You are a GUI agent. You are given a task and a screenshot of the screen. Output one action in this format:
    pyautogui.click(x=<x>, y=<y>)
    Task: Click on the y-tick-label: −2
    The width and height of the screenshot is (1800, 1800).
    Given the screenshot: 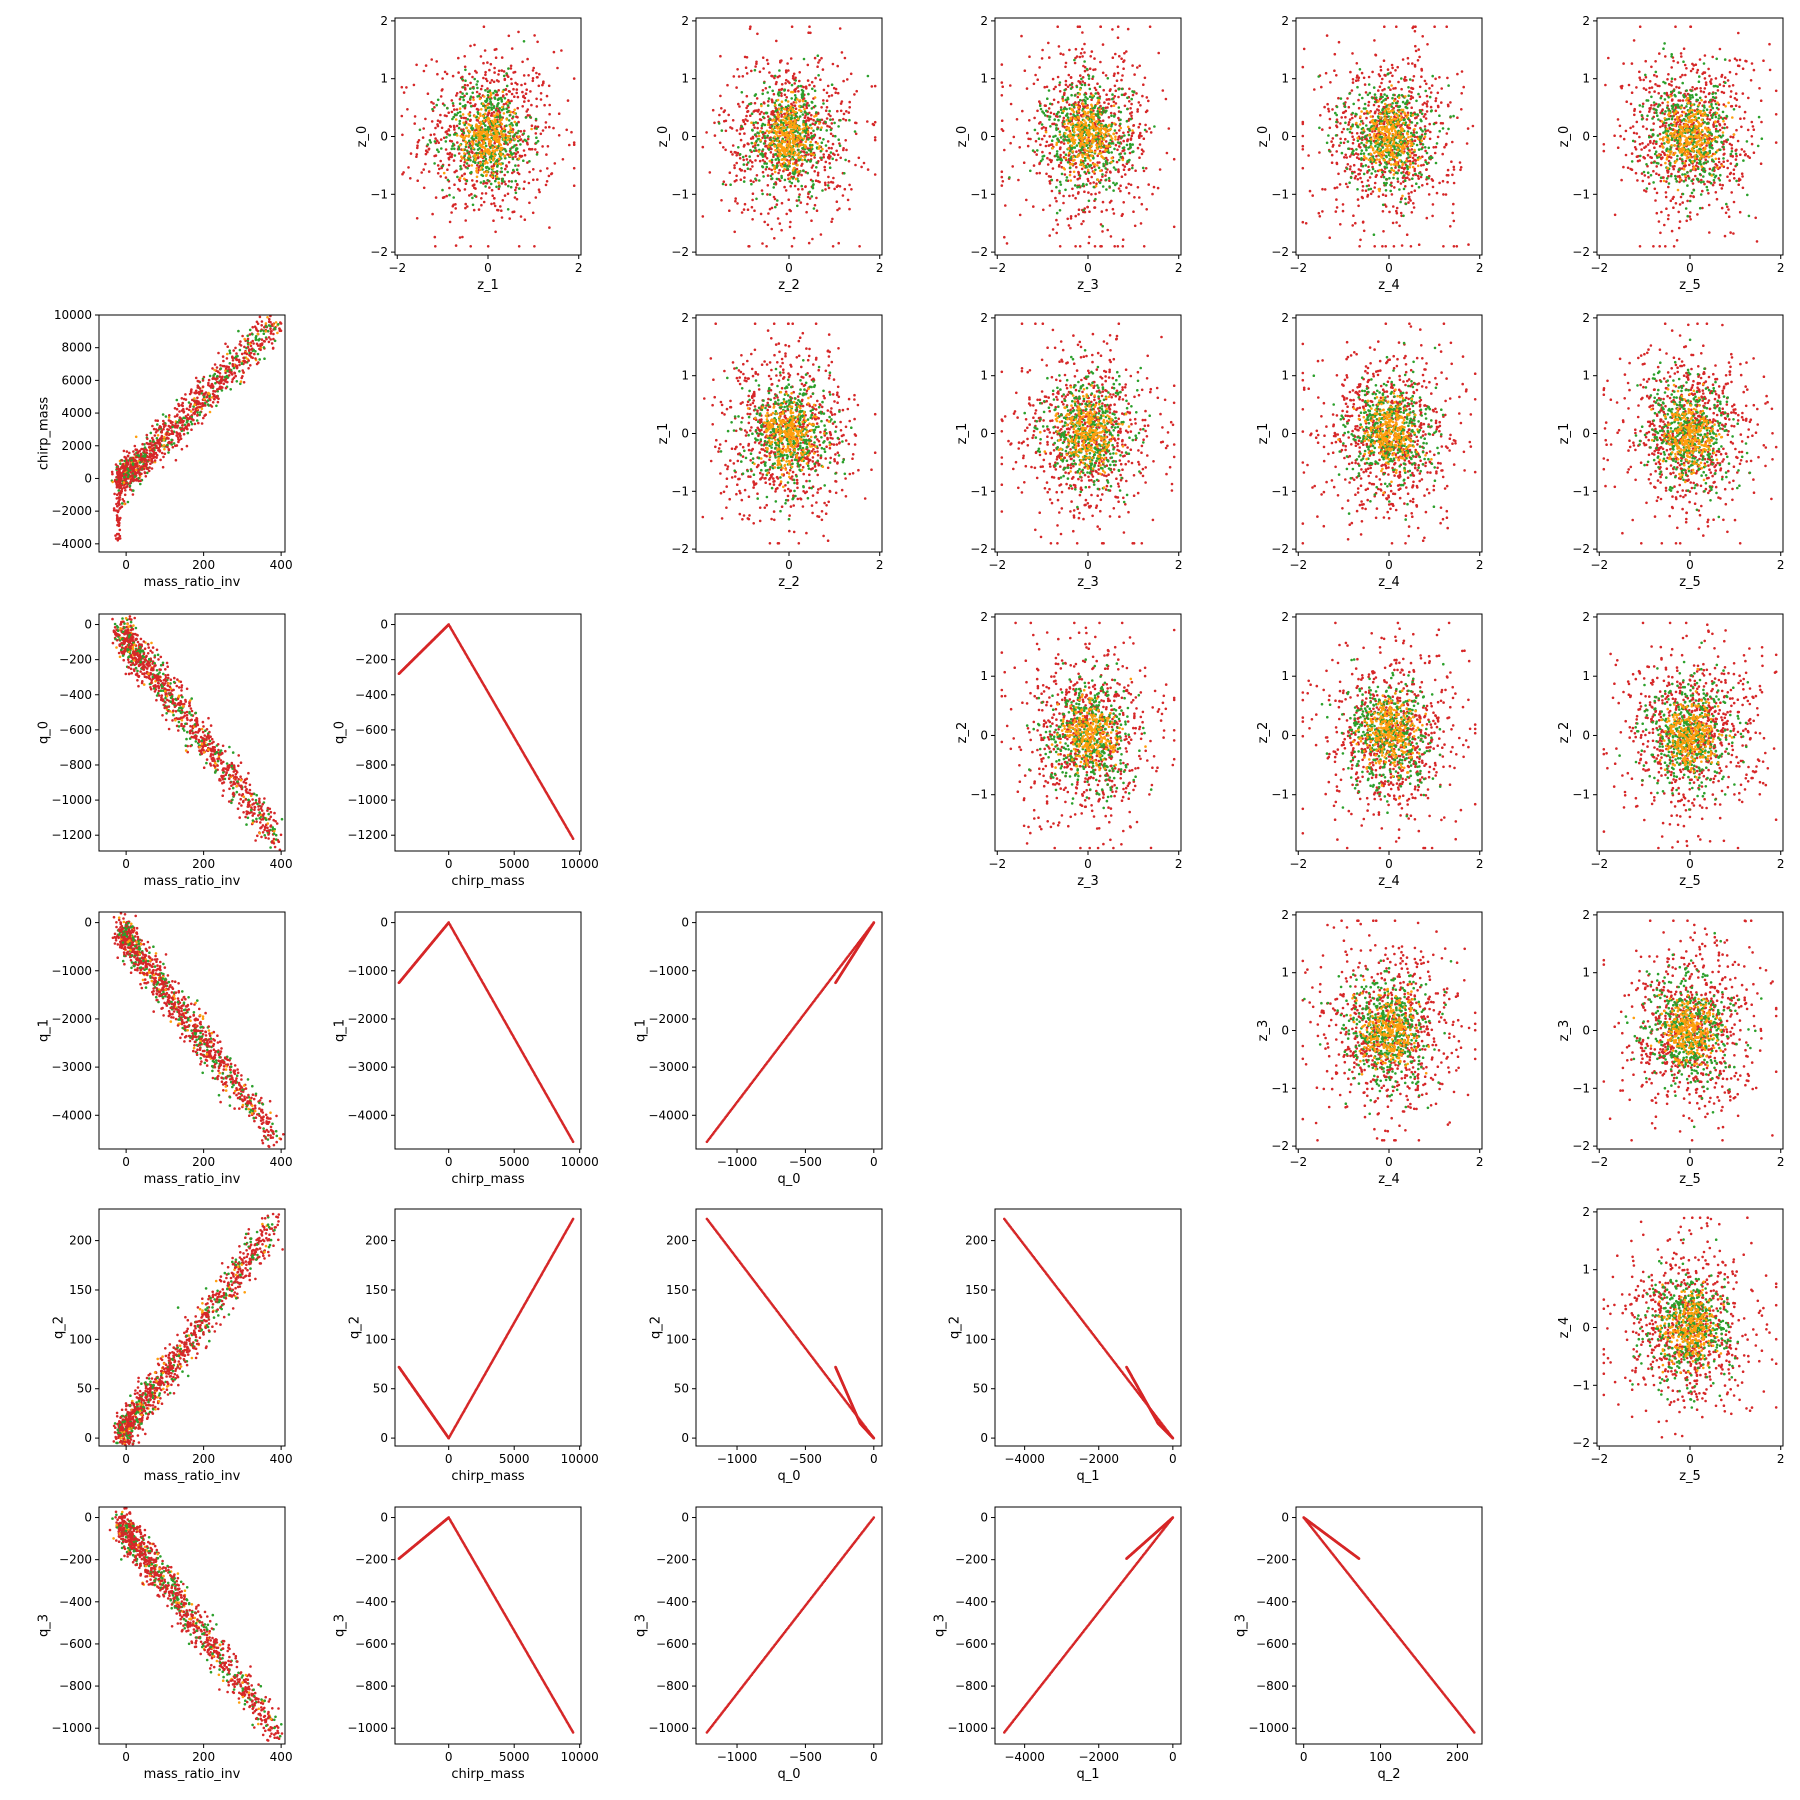 What is the action you would take?
    pyautogui.click(x=979, y=252)
    